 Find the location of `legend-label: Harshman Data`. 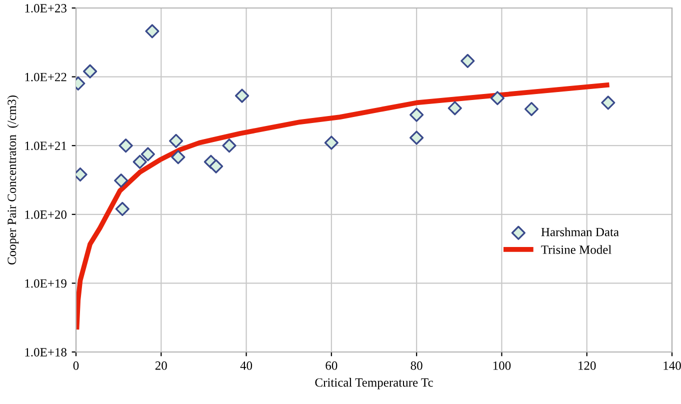

legend-label: Harshman Data is located at coordinates (580, 231).